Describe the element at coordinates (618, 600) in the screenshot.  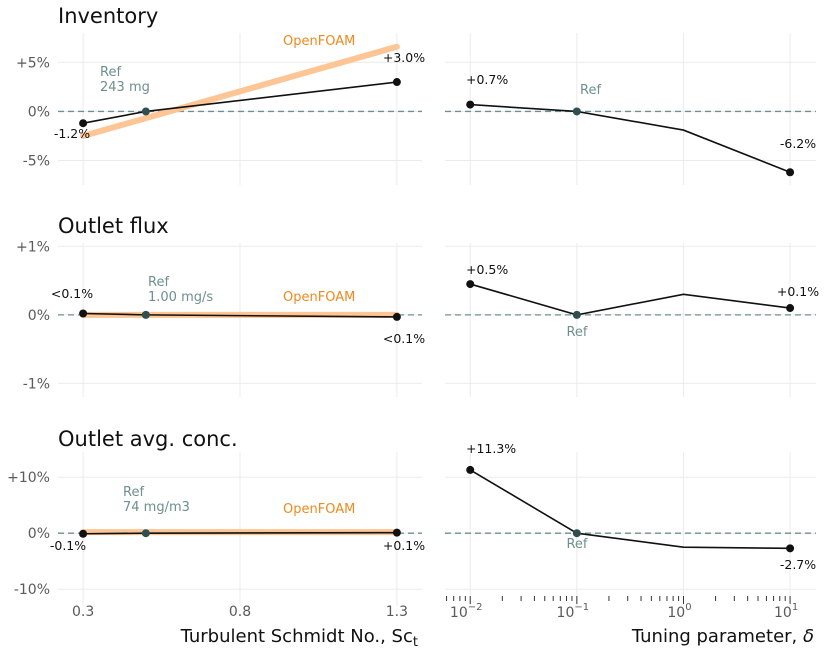
I see `log-minor-ticks` at that location.